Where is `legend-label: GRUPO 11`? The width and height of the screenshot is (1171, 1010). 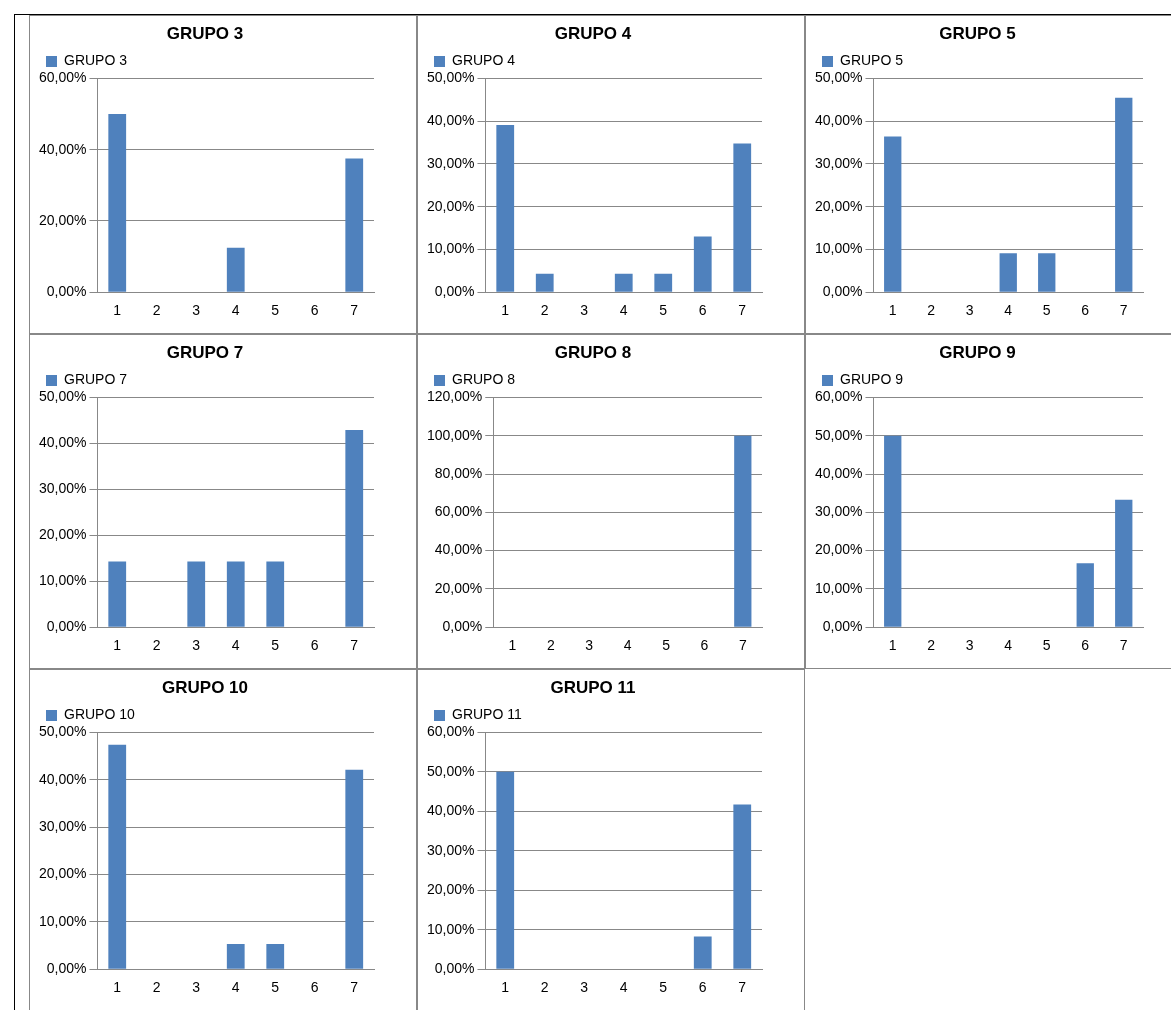 legend-label: GRUPO 11 is located at coordinates (487, 714).